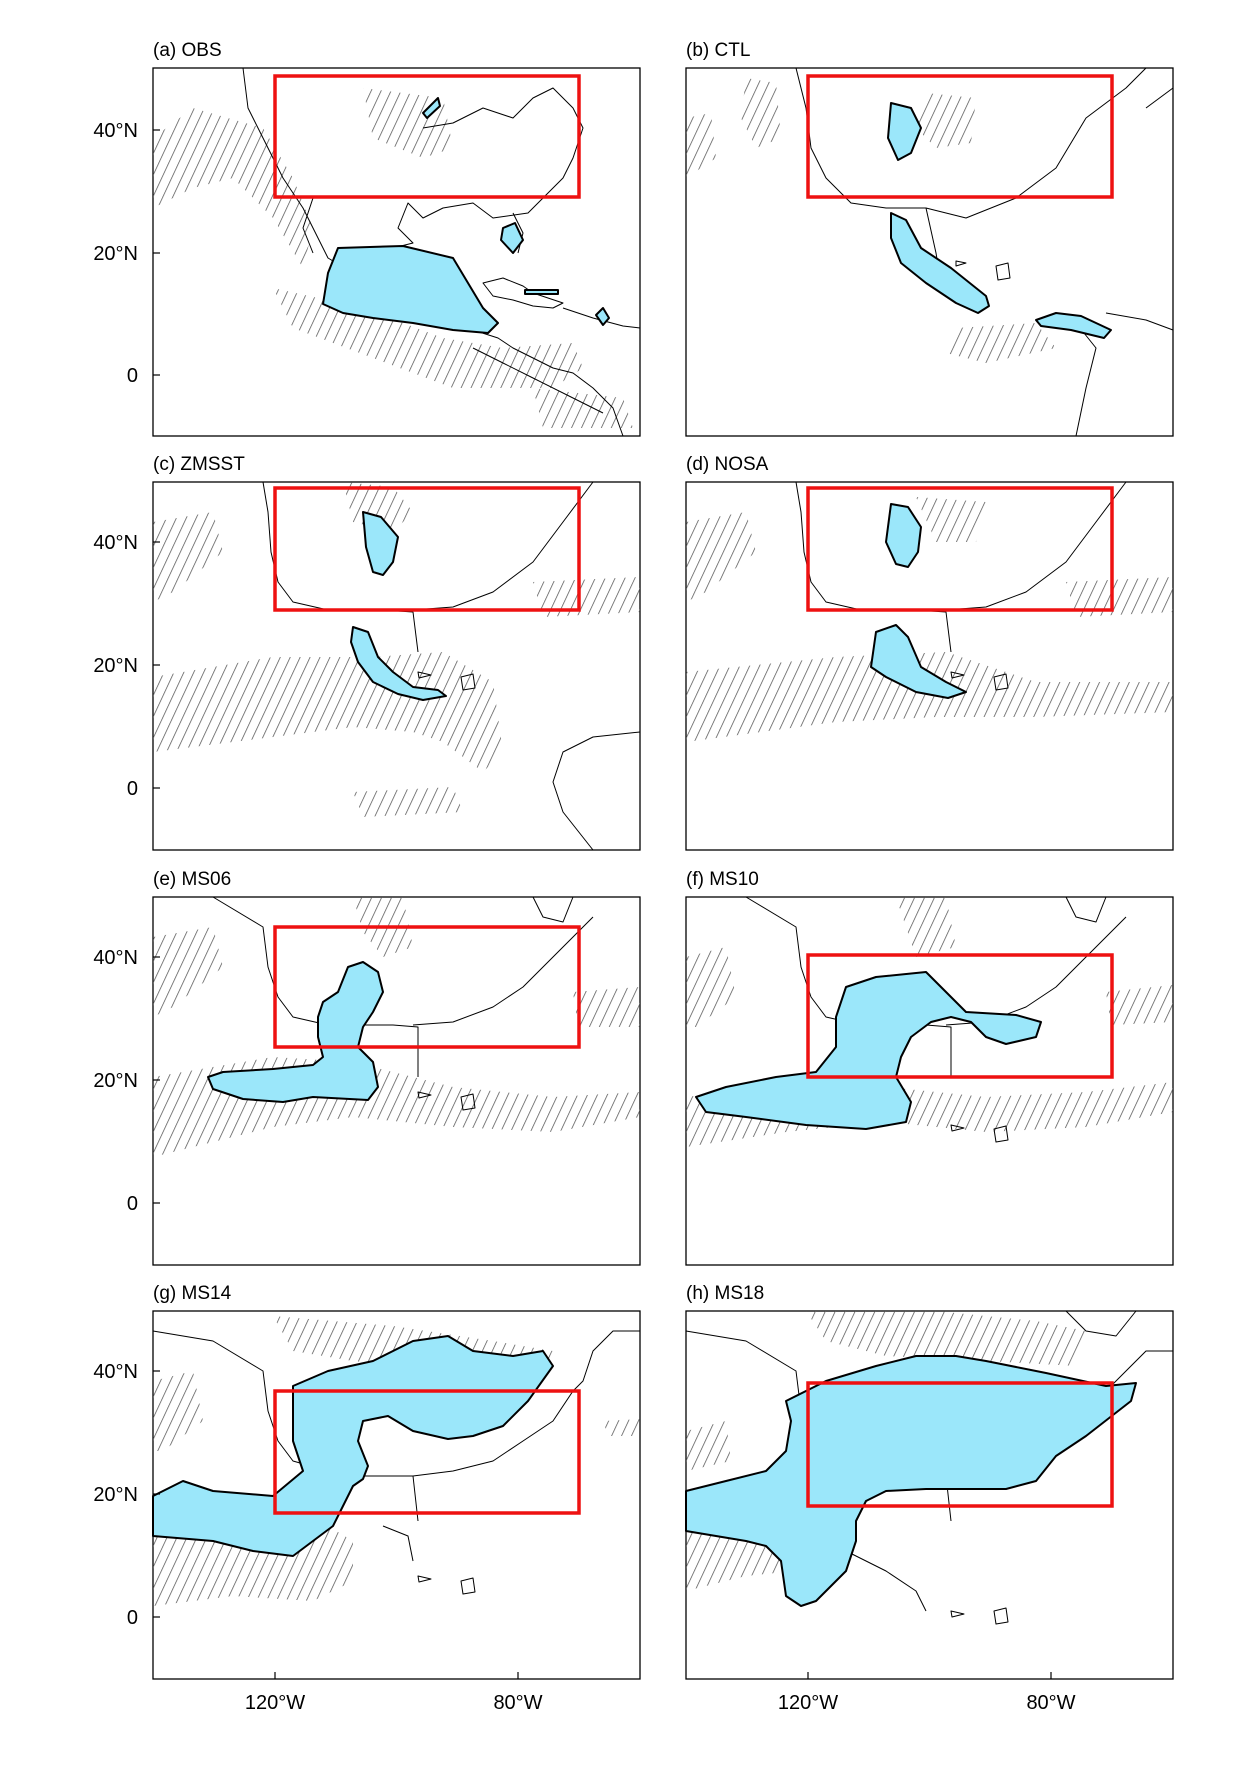  Describe the element at coordinates (718, 50) in the screenshot. I see `panel-title-b: (b) CTL` at that location.